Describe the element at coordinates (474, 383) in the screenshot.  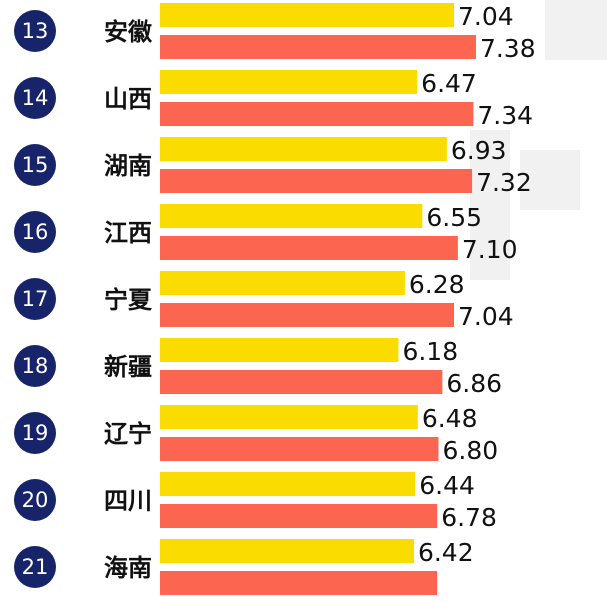
I see `data-label: 6.86` at that location.